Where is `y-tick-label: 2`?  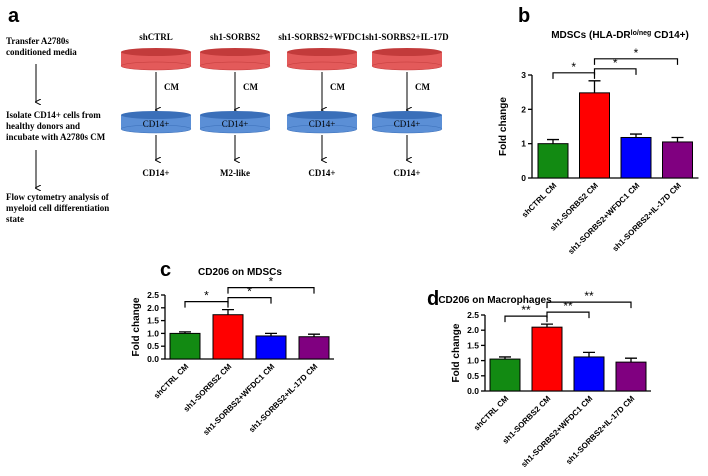
y-tick-label: 2 is located at coordinates (523, 109).